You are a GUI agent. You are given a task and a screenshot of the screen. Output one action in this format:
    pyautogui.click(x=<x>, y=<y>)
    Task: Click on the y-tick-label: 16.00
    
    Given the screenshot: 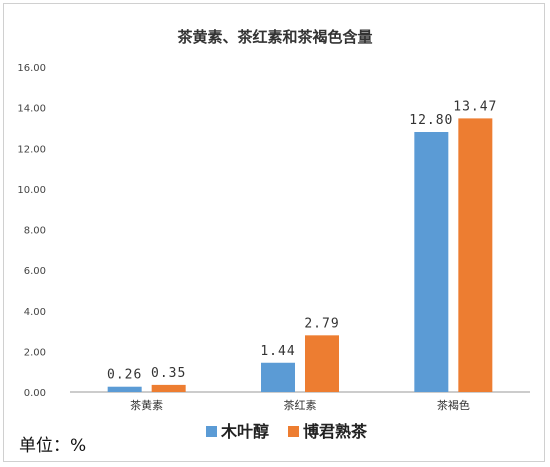 What is the action you would take?
    pyautogui.click(x=31, y=68)
    